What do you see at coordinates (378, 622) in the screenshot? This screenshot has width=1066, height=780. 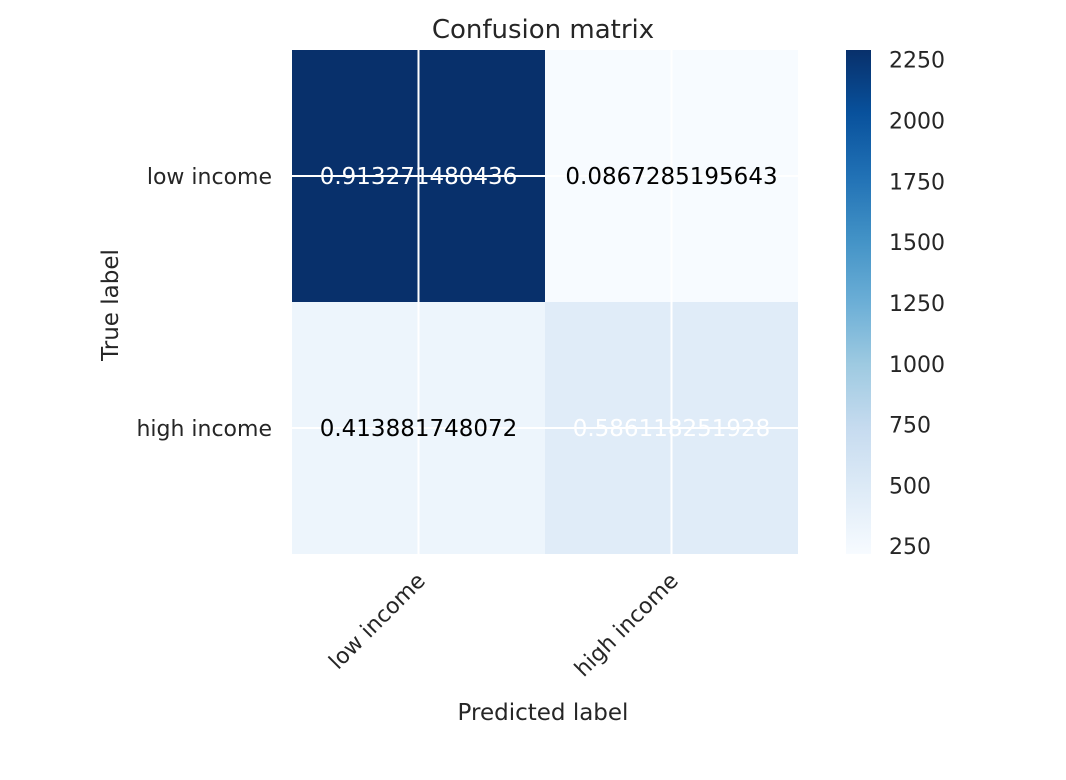 I see `x-tick-label: low income` at bounding box center [378, 622].